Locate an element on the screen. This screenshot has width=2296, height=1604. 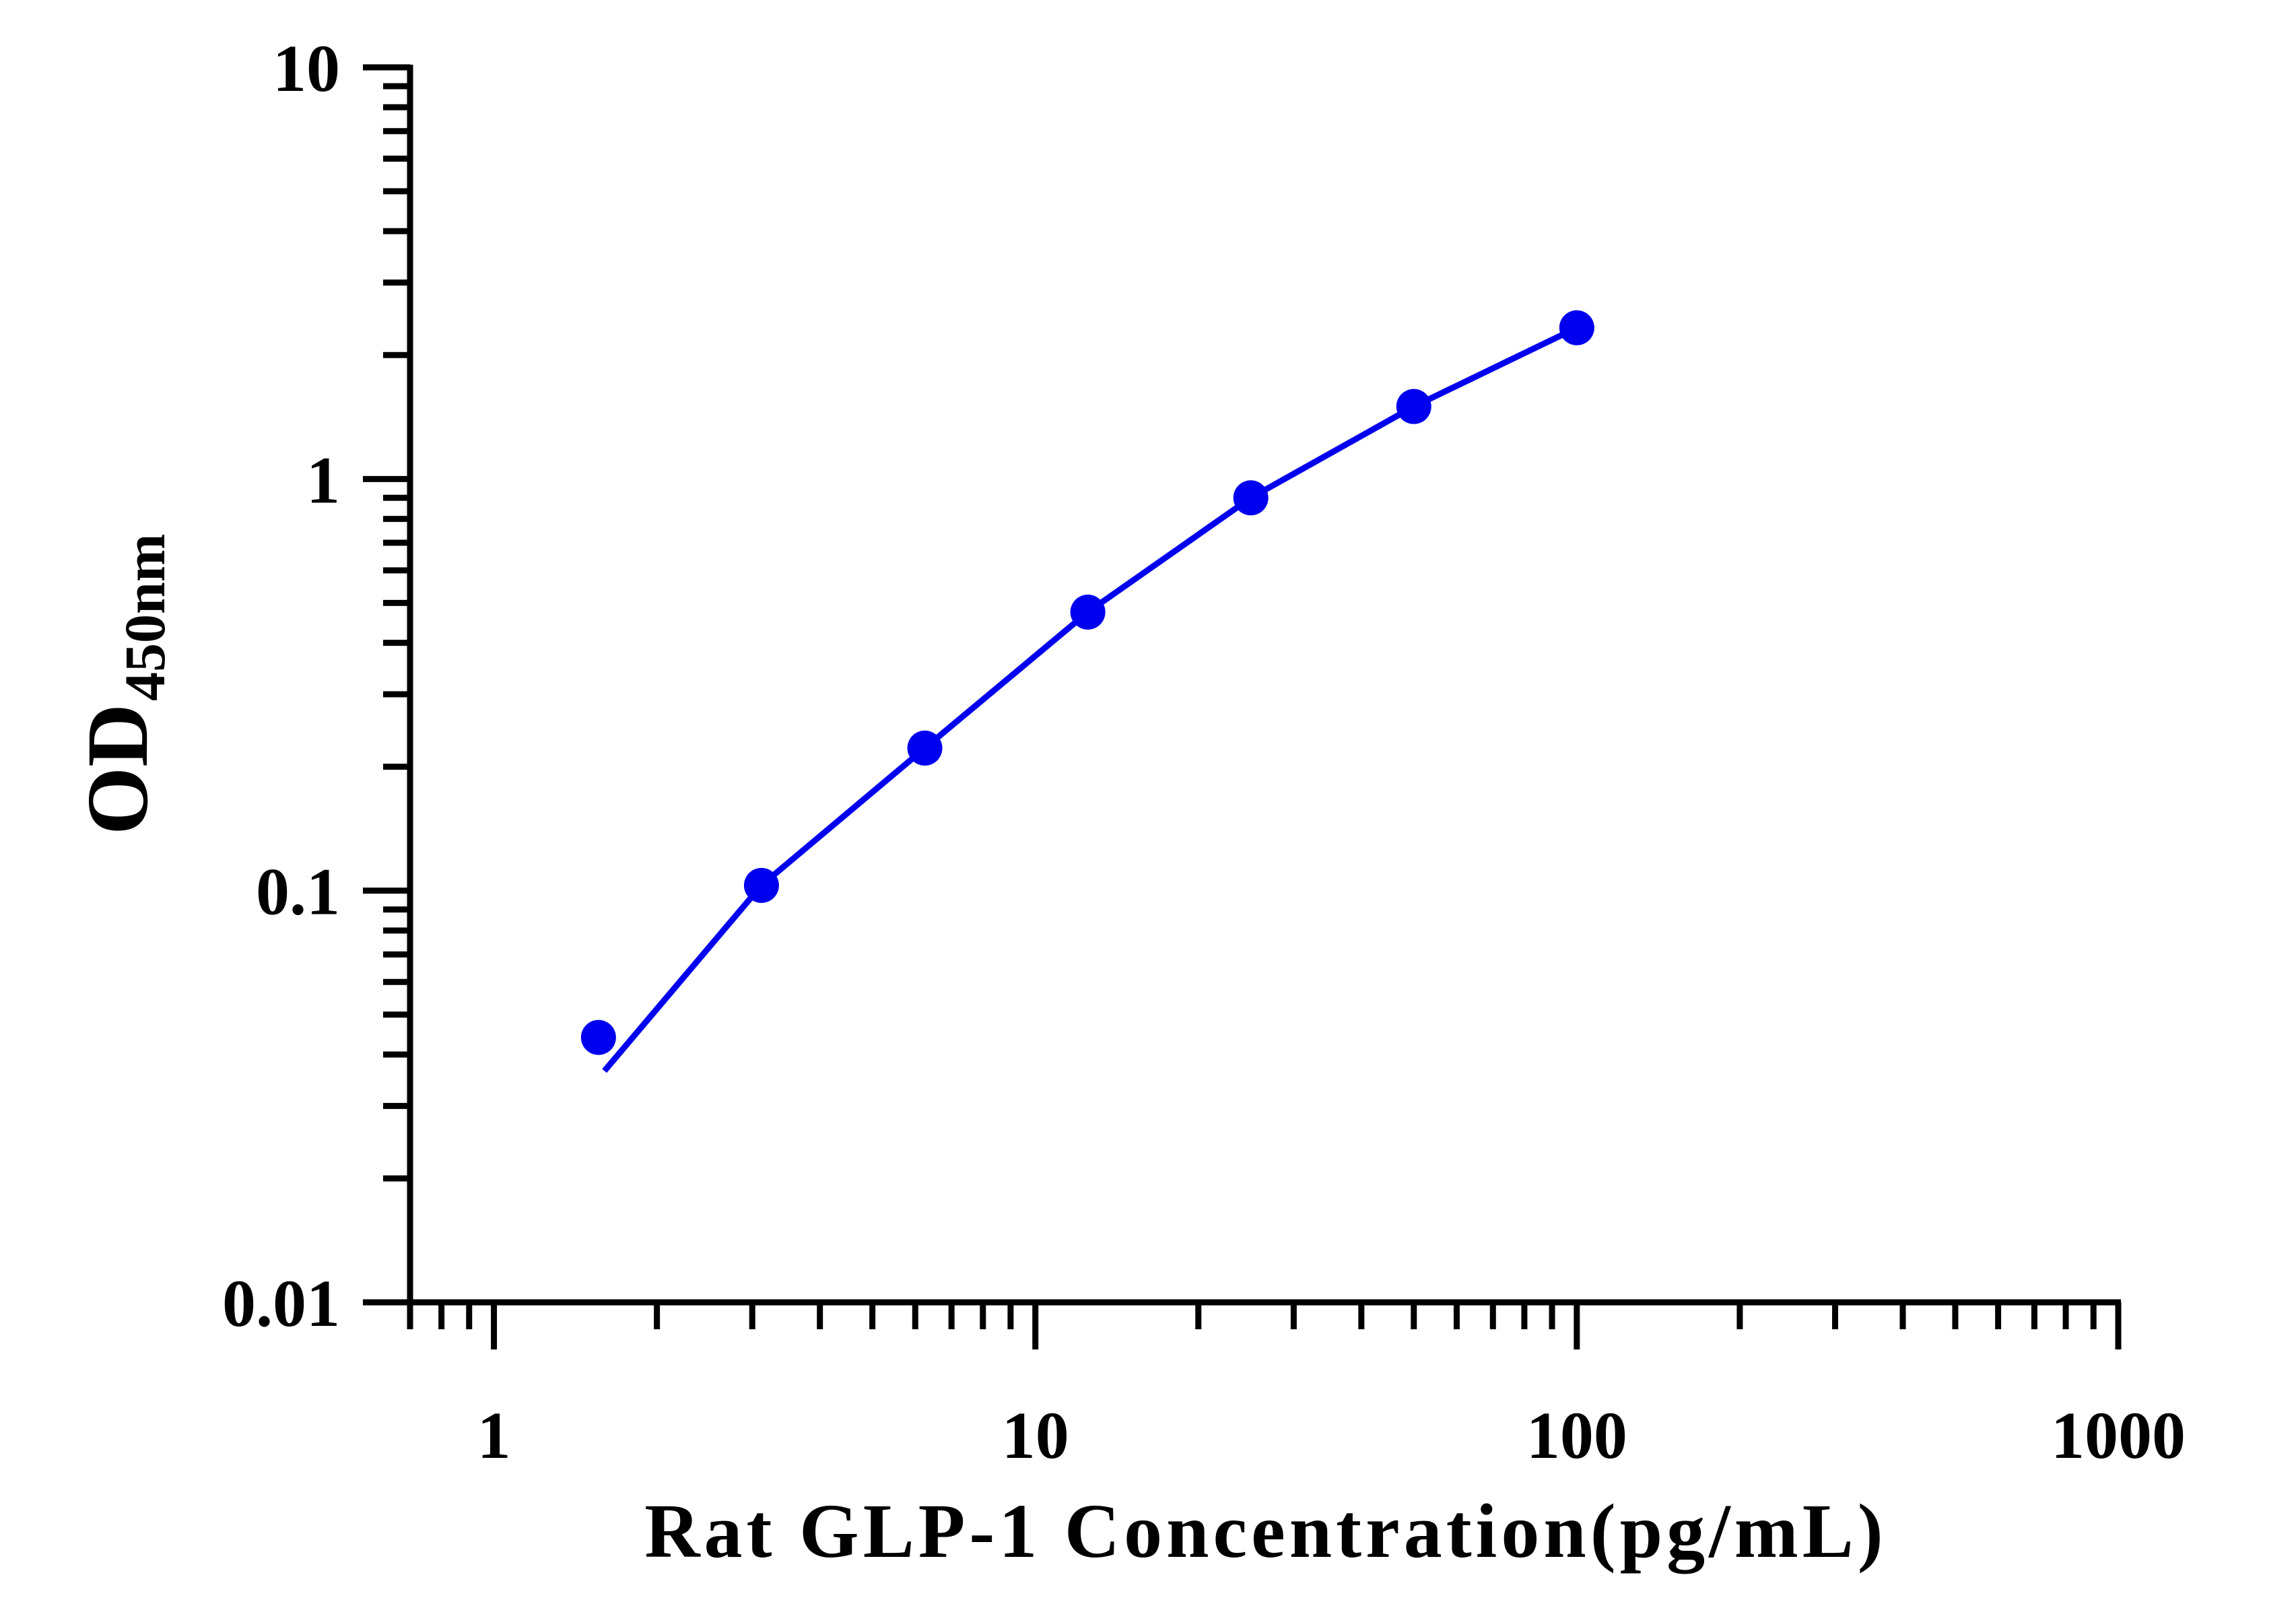
y-axis-title-main: OD is located at coordinates (117, 770).